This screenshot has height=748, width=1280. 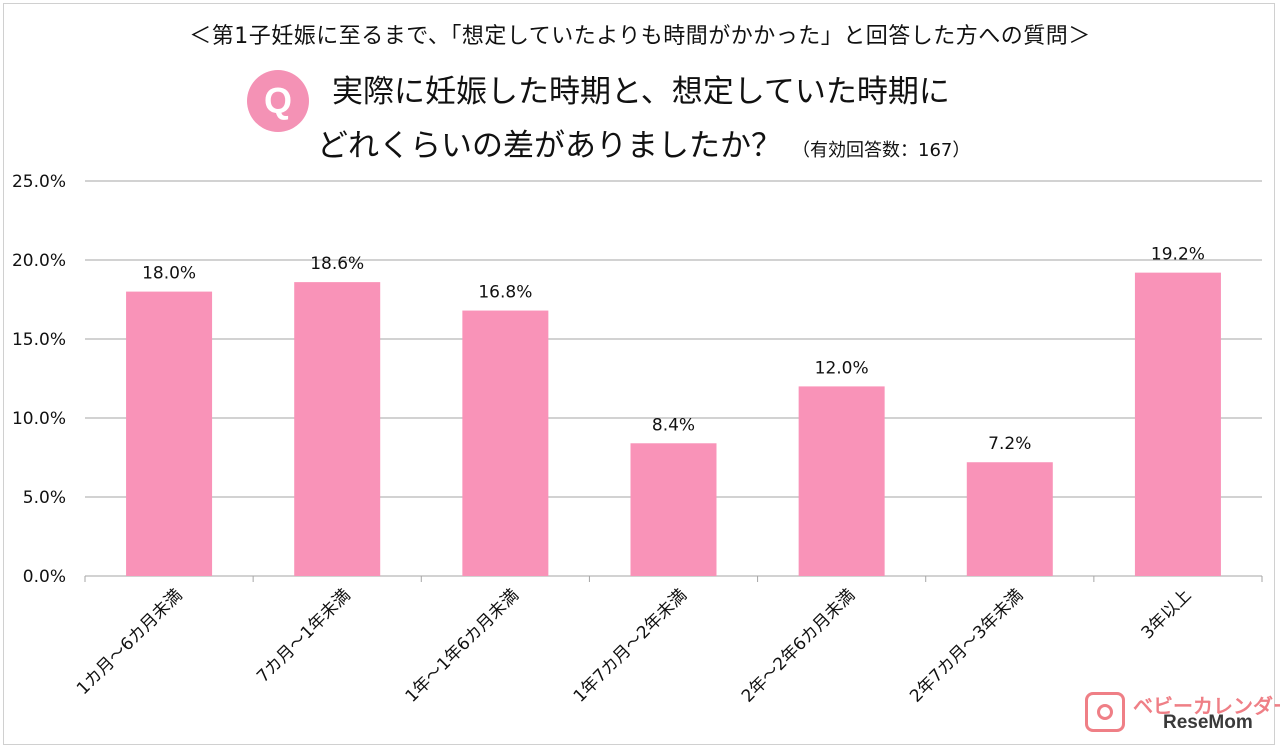 I want to click on logo-text-resemom: ReseMom, so click(x=1208, y=722).